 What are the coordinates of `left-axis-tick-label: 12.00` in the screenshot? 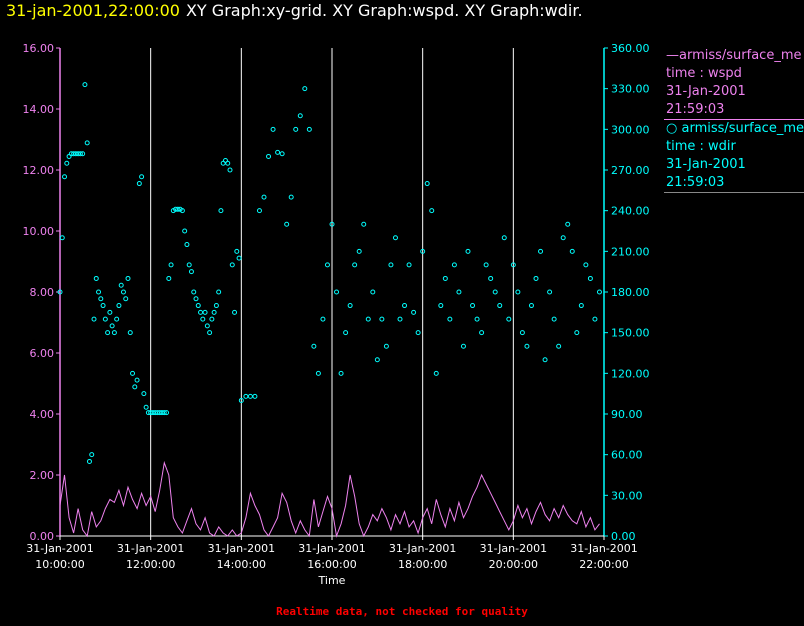 It's located at (39, 170).